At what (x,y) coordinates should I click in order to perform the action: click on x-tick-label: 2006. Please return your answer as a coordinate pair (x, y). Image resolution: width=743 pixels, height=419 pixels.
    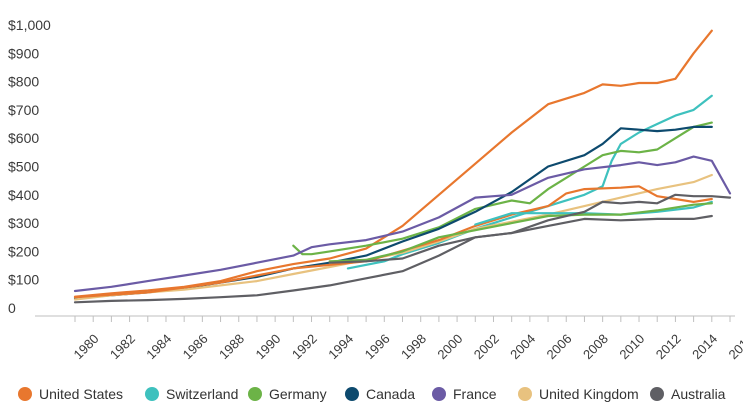
    Looking at the image, I should click on (559, 346).